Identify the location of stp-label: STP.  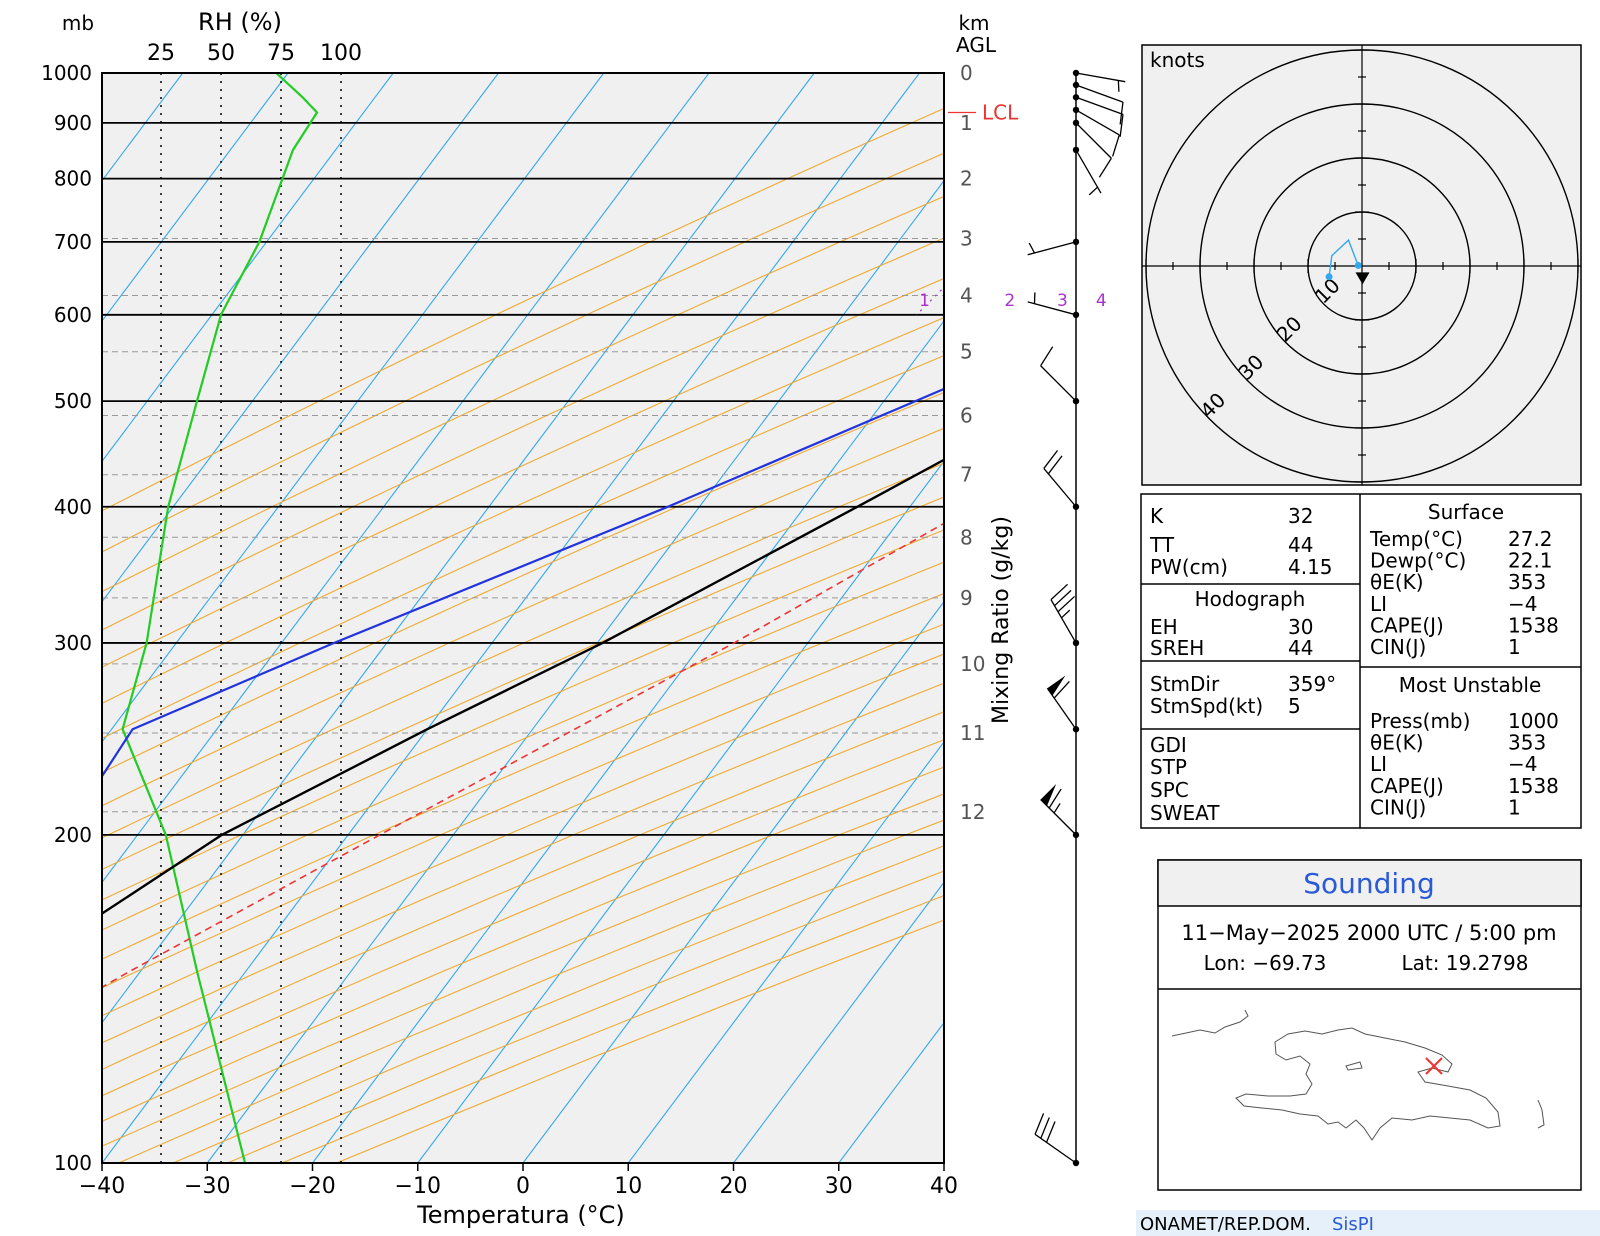
(1168, 767).